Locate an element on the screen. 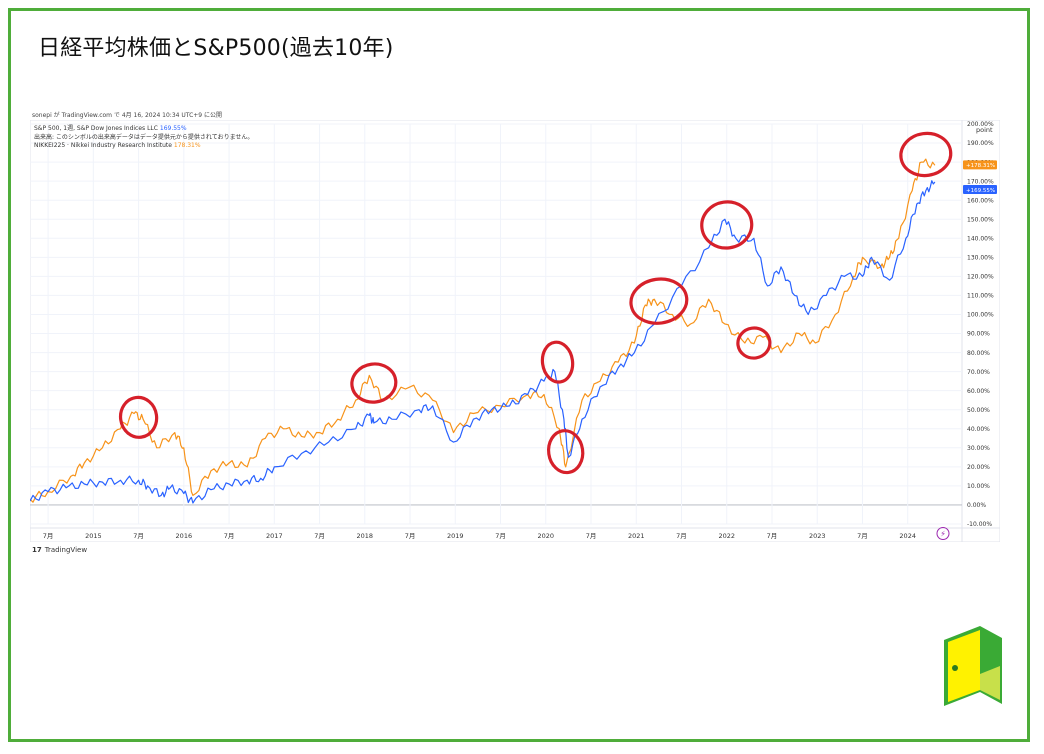  nikkei-last-value-tag-bg is located at coordinates (980, 165).